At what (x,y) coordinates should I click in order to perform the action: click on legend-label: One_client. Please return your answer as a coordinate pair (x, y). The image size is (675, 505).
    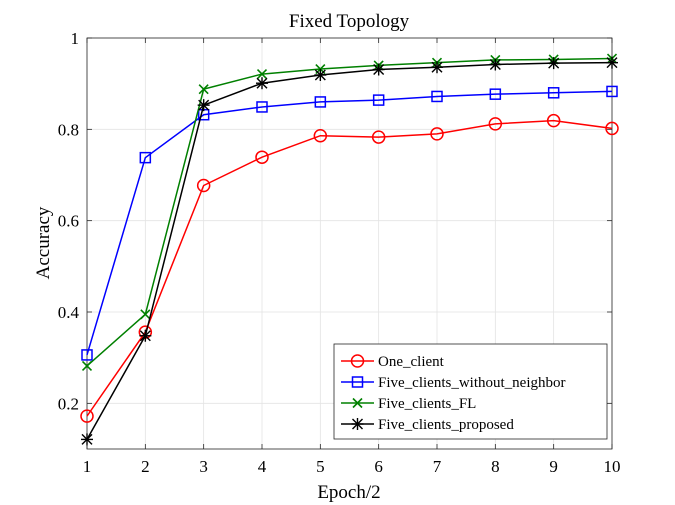
    Looking at the image, I should click on (411, 362).